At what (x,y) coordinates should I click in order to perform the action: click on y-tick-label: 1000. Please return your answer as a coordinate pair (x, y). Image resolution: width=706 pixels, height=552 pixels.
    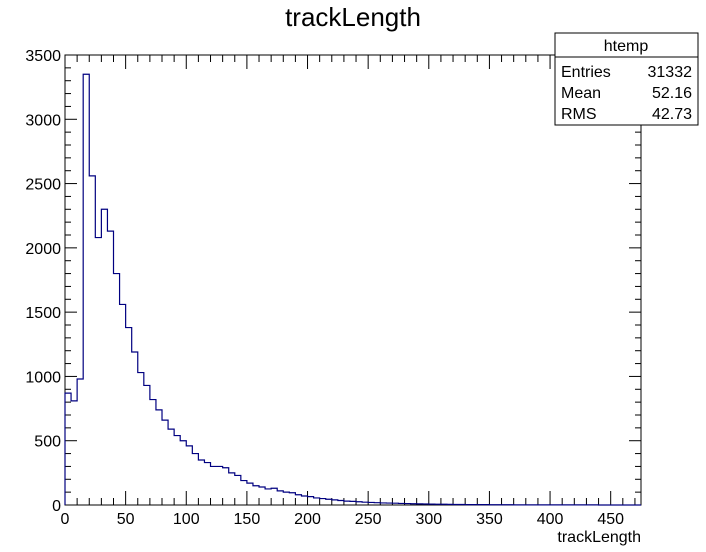
    Looking at the image, I should click on (43, 377).